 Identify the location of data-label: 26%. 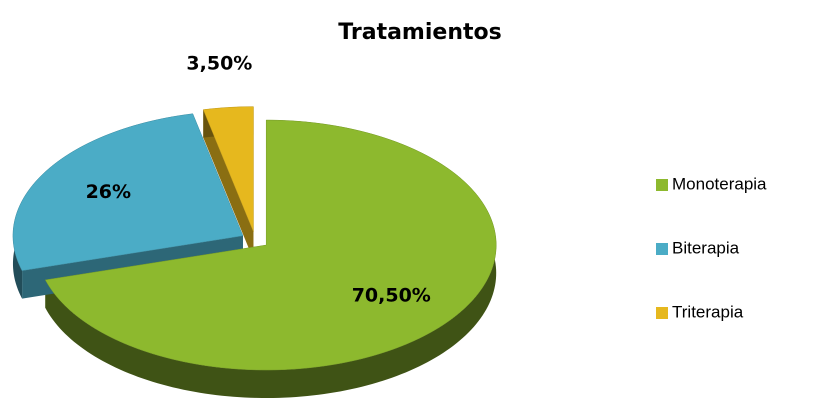
(108, 192).